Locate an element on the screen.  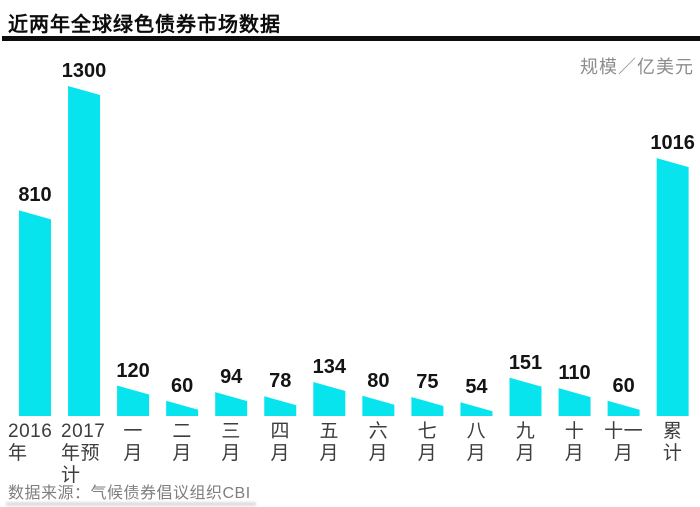
x-axis-label-八月: 八月 is located at coordinates (476, 443).